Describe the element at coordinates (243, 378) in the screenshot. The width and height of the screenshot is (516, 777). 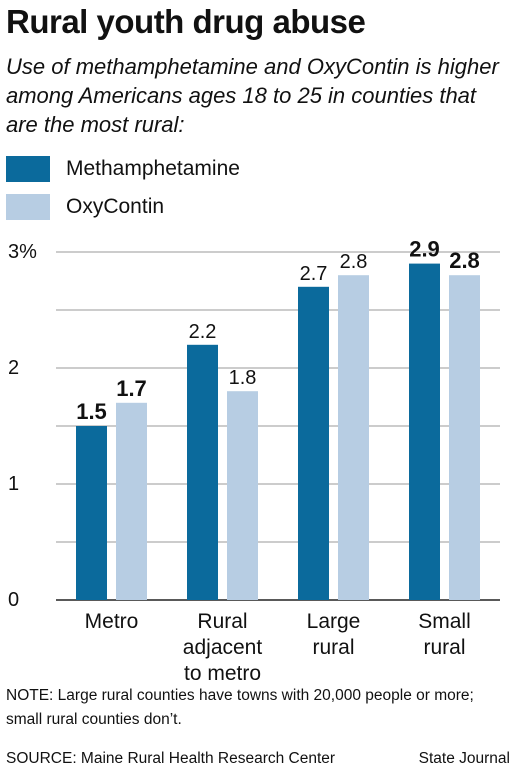
I see `bar-value-label: 1.8` at that location.